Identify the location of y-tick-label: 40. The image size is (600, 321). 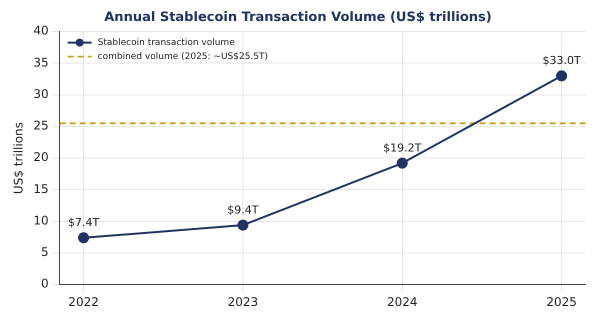
(41, 31).